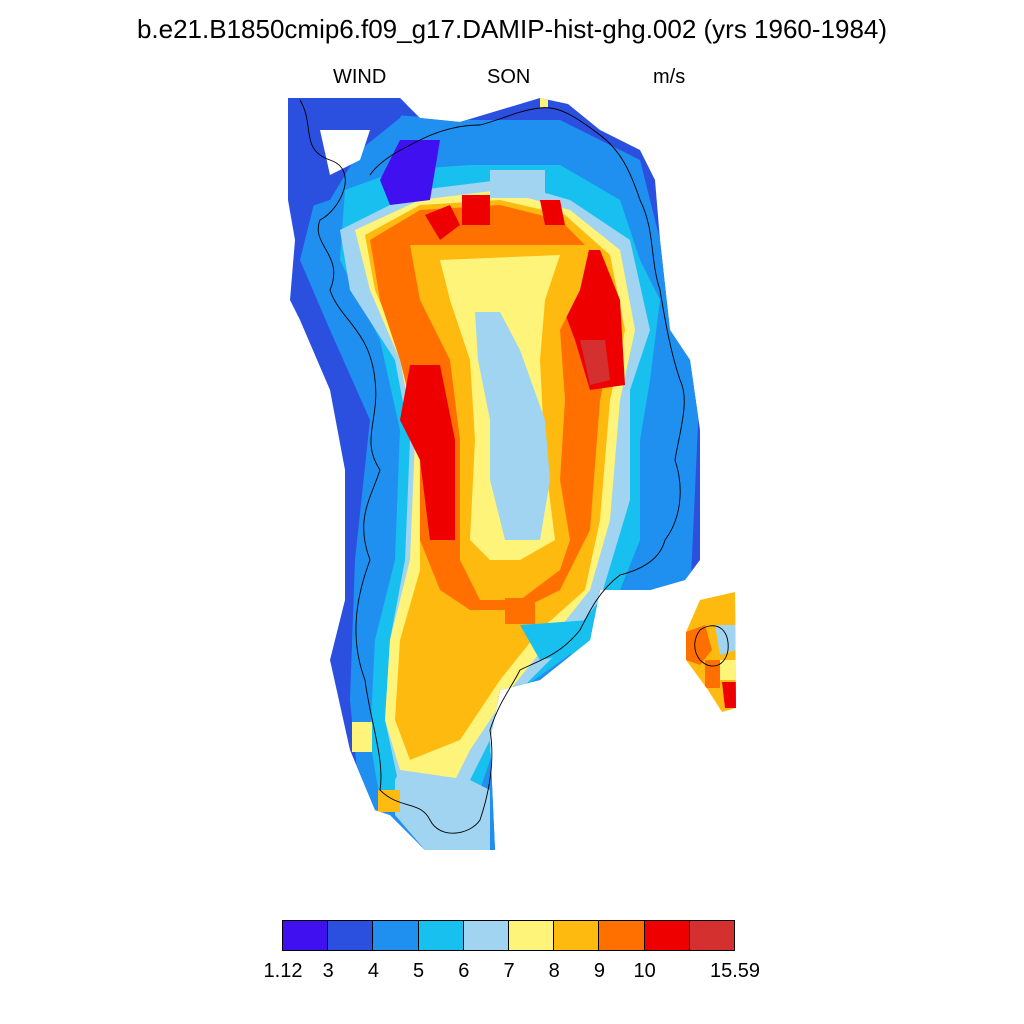 The height and width of the screenshot is (1024, 1024). Describe the element at coordinates (283, 971) in the screenshot. I see `colorbar-tick-label: 1.12` at that location.